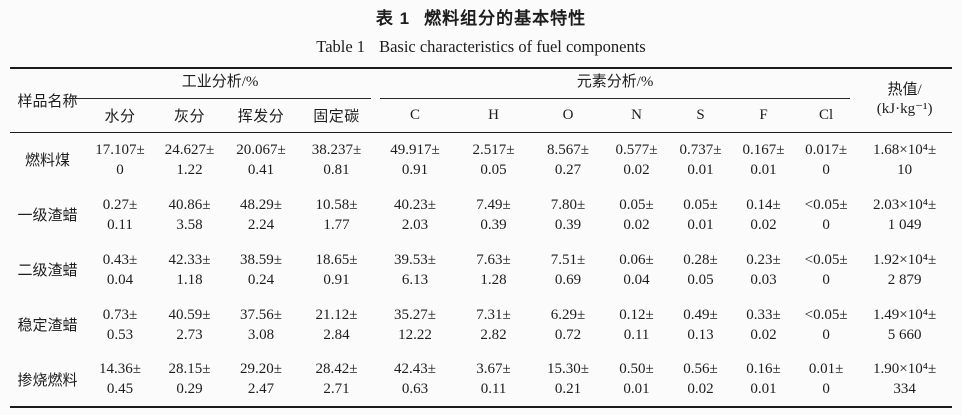 This screenshot has height=415, width=962. What do you see at coordinates (636, 369) in the screenshot?
I see `cell-value: 0.50±` at bounding box center [636, 369].